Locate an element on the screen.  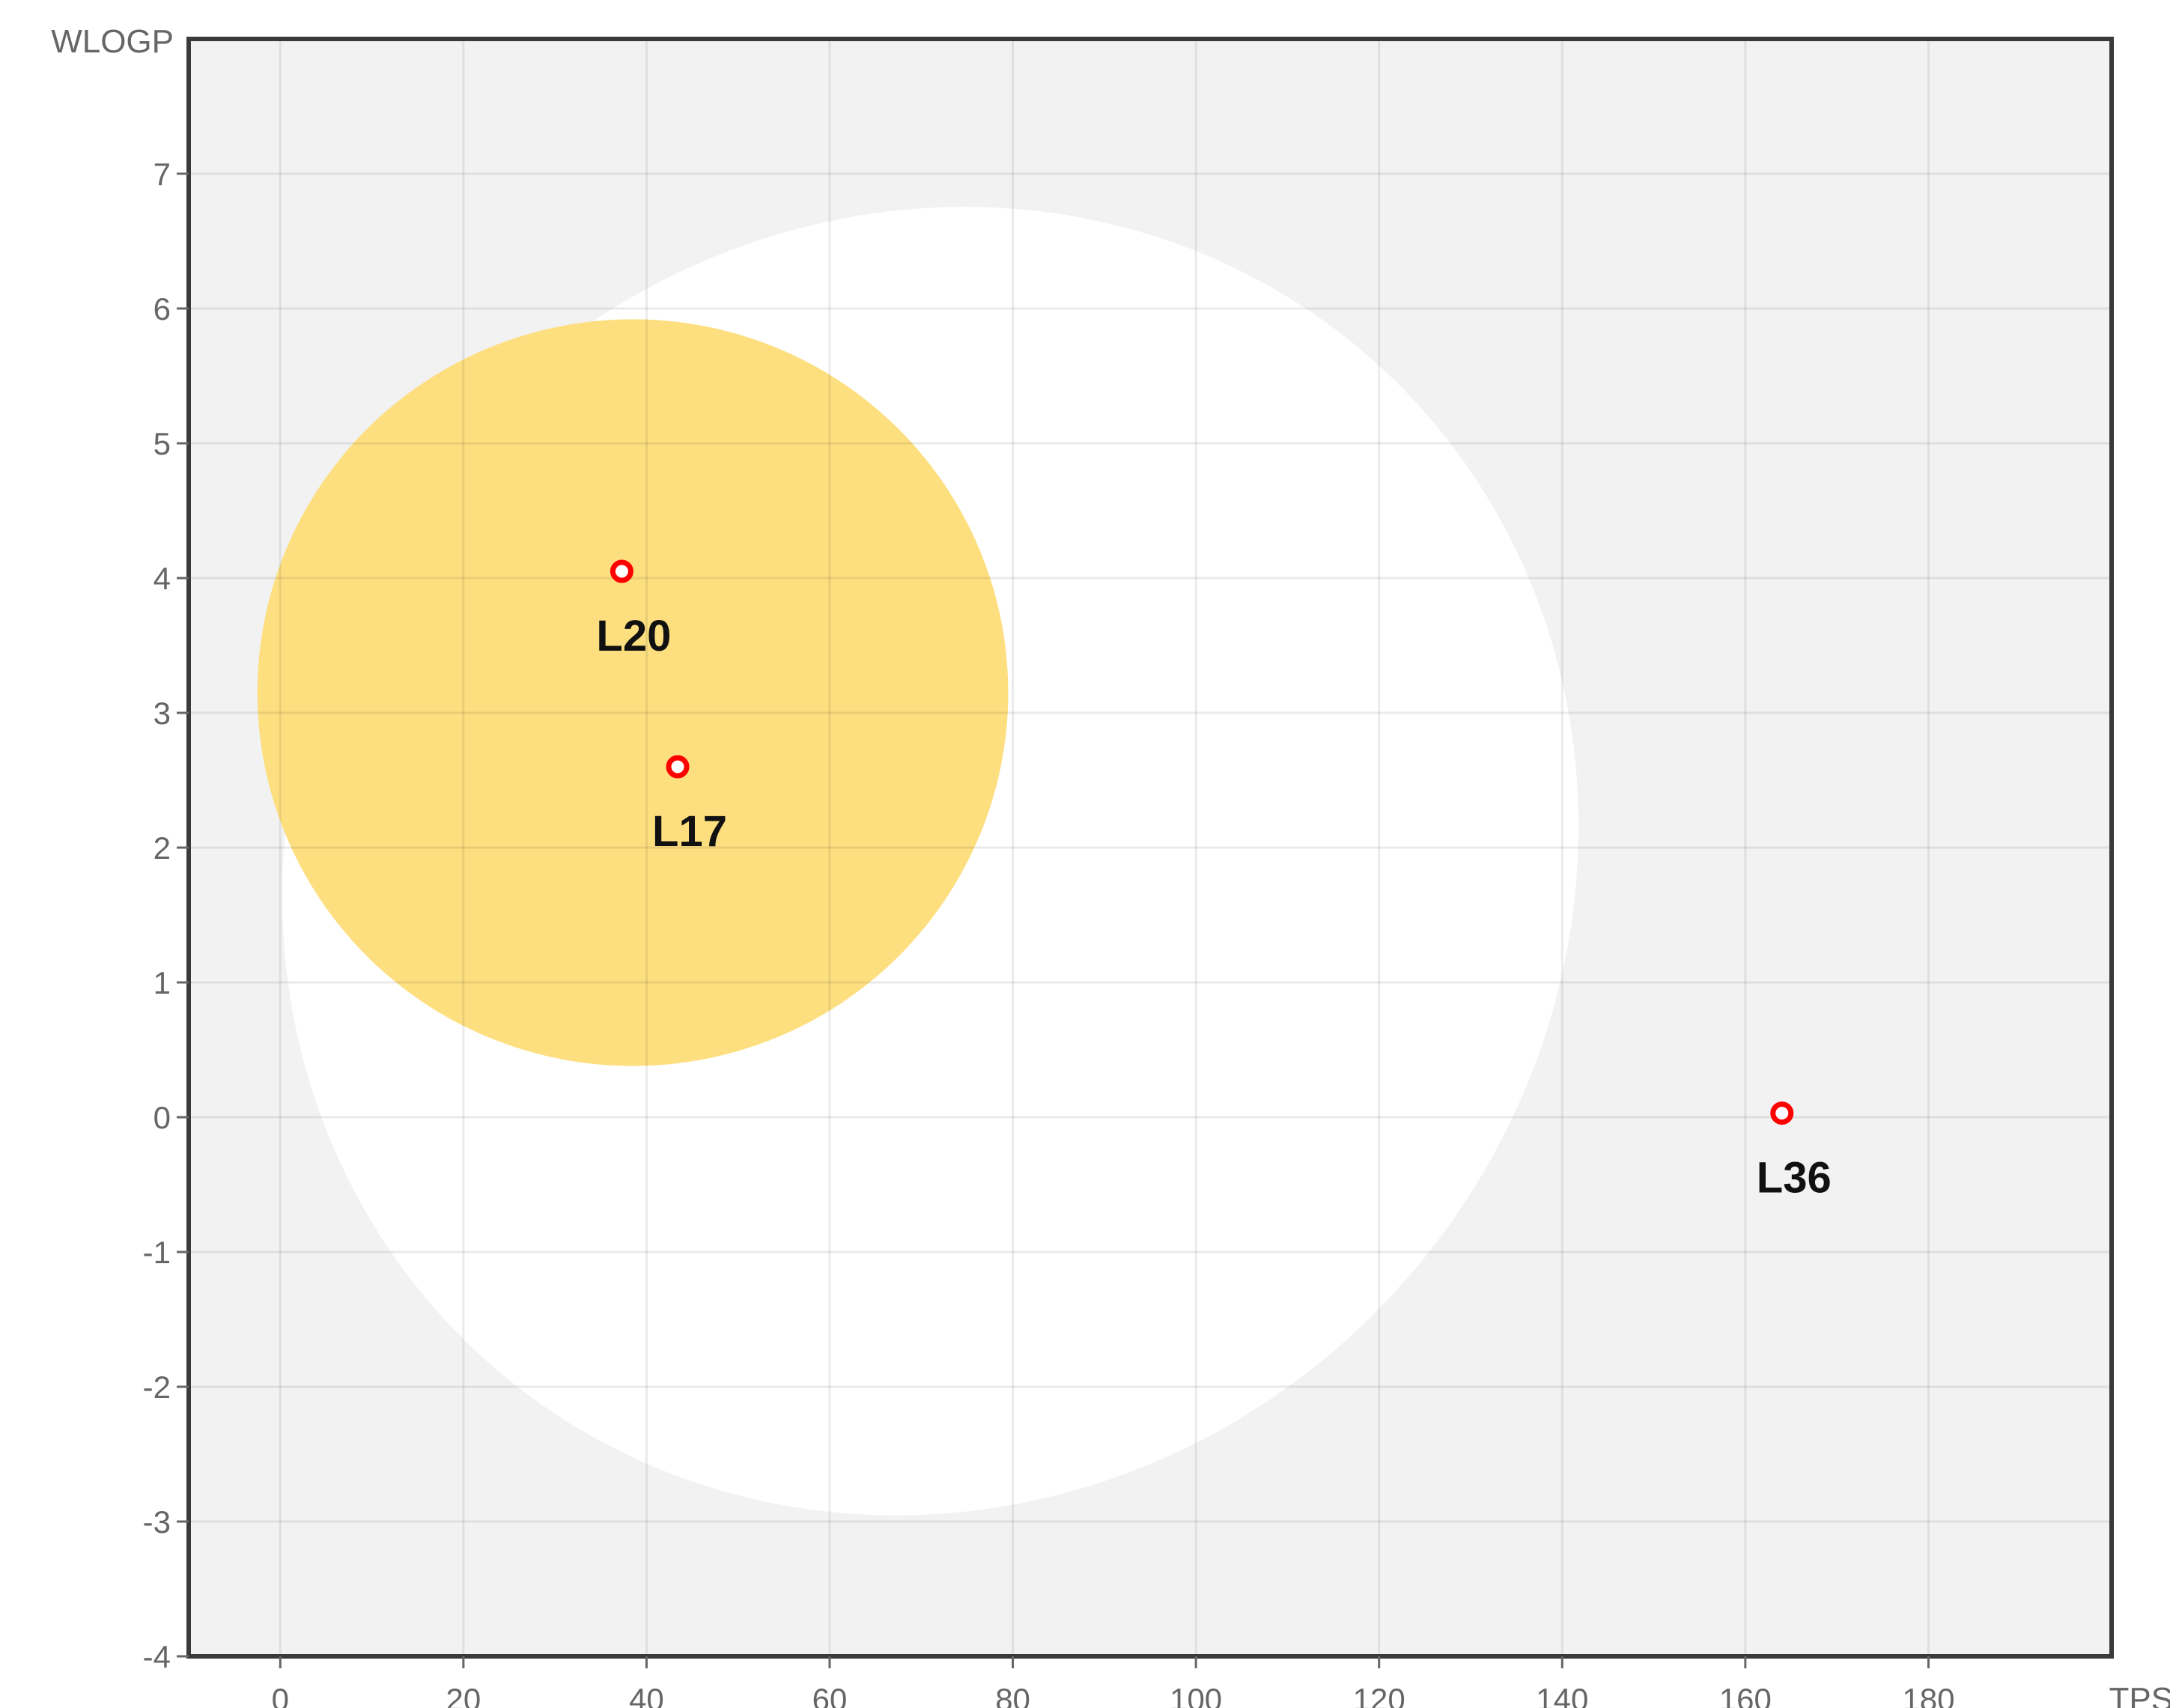
y-tick-label: 5 is located at coordinates (162, 443).